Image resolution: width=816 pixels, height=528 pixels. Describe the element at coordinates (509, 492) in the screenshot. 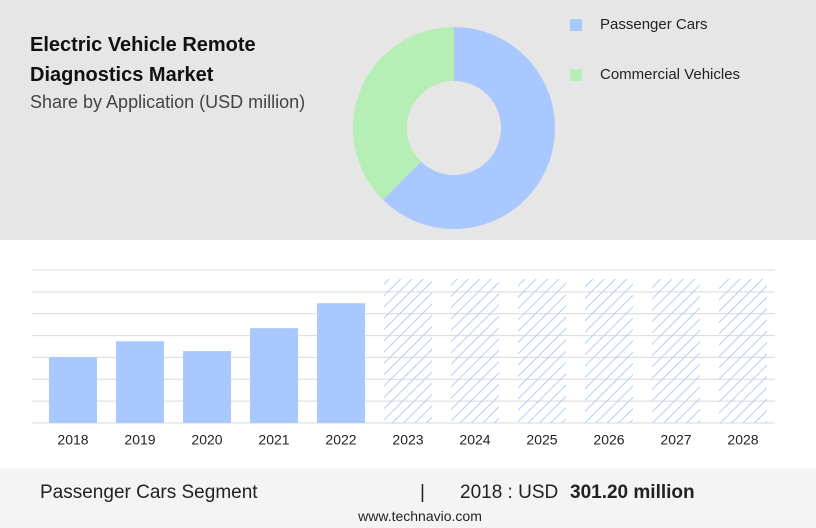

I see `footer-year: 2018 : USD` at that location.